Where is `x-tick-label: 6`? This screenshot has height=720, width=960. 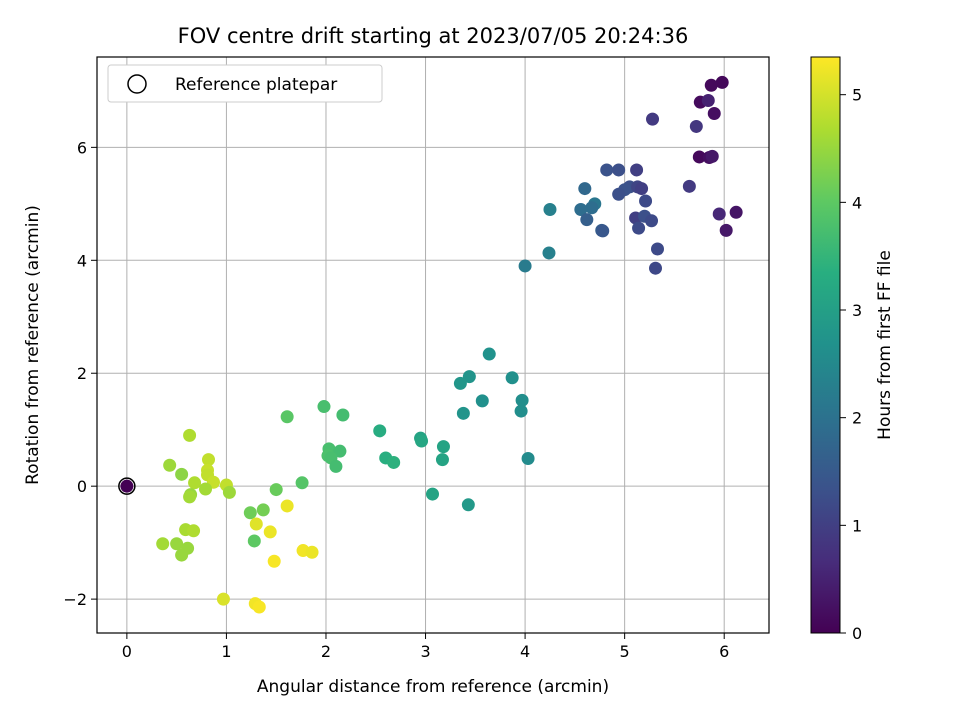 x-tick-label: 6 is located at coordinates (724, 651).